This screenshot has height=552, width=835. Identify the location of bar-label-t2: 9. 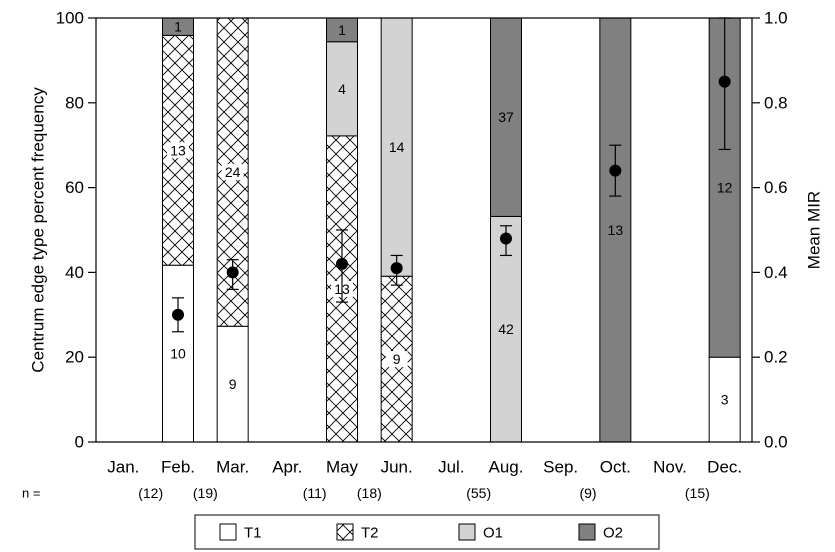
(397, 359).